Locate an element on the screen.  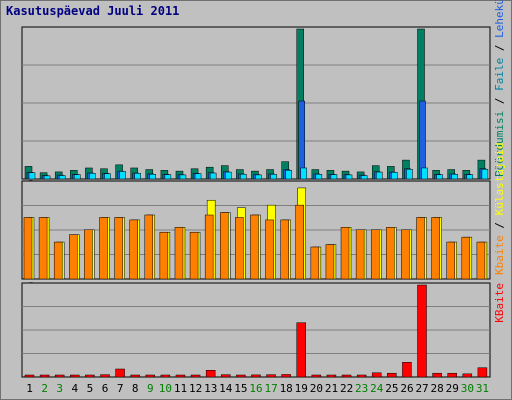
x-tick-label-day-22: 22 is located at coordinates (346, 388).